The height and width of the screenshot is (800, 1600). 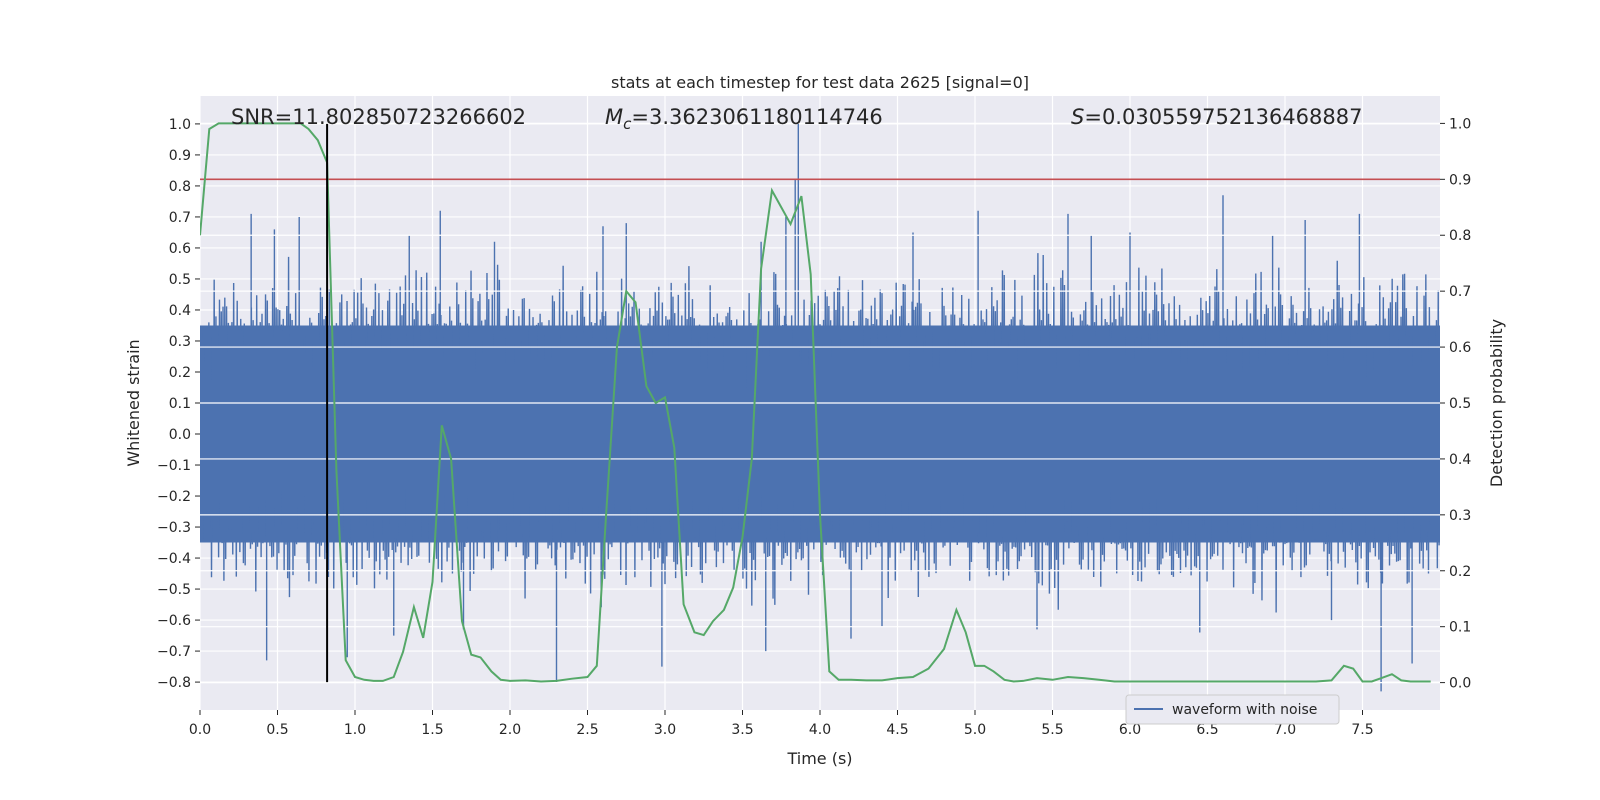 What do you see at coordinates (180, 342) in the screenshot?
I see `y-left-tick-label: 0.3` at bounding box center [180, 342].